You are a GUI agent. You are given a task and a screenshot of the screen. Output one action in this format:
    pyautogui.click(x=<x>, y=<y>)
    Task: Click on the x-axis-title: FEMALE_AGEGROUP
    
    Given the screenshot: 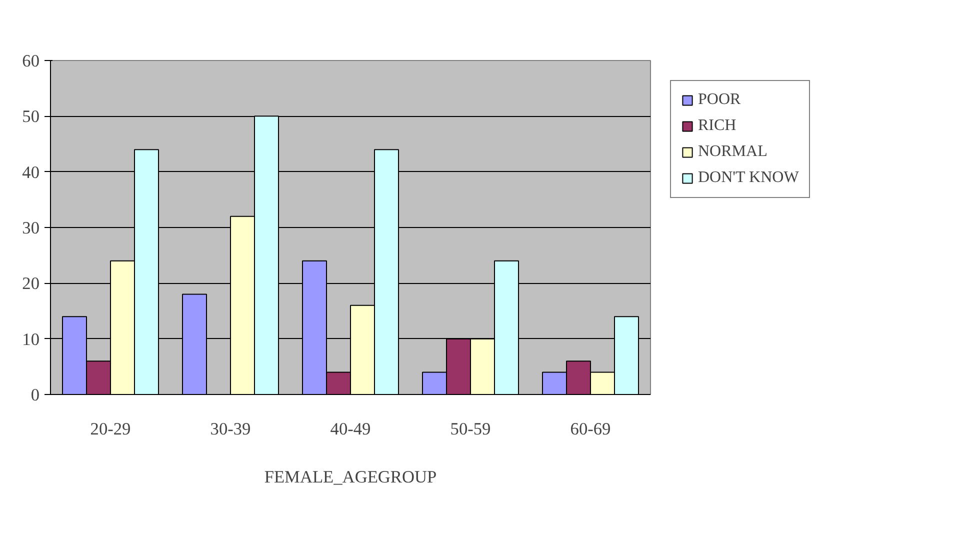 What is the action you would take?
    pyautogui.click(x=350, y=477)
    